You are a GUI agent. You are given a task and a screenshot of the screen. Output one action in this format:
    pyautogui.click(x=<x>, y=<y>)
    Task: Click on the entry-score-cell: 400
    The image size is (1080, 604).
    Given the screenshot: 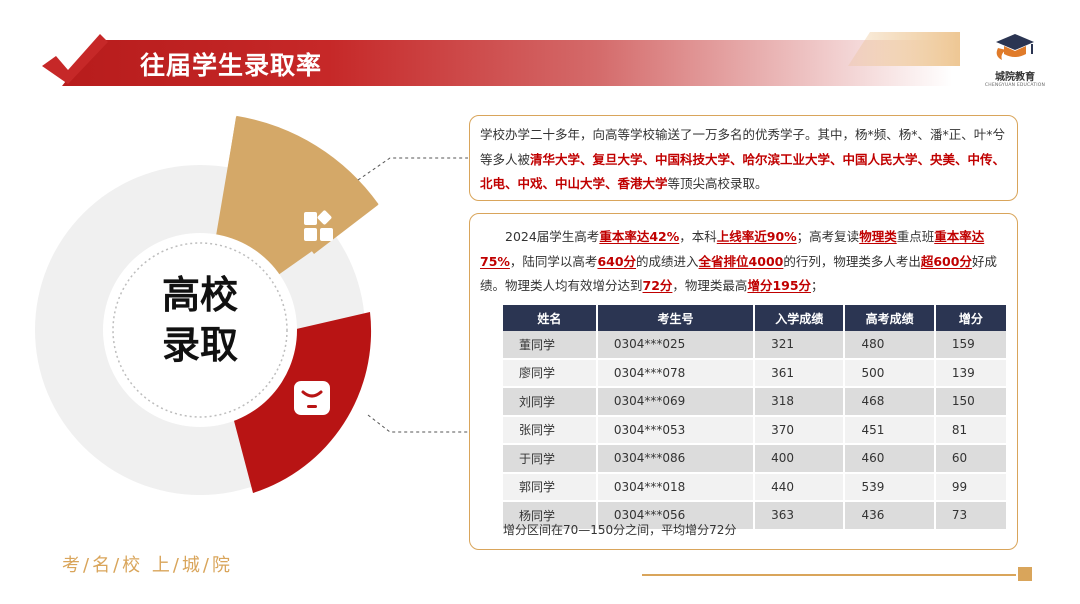 What is the action you would take?
    pyautogui.click(x=800, y=459)
    